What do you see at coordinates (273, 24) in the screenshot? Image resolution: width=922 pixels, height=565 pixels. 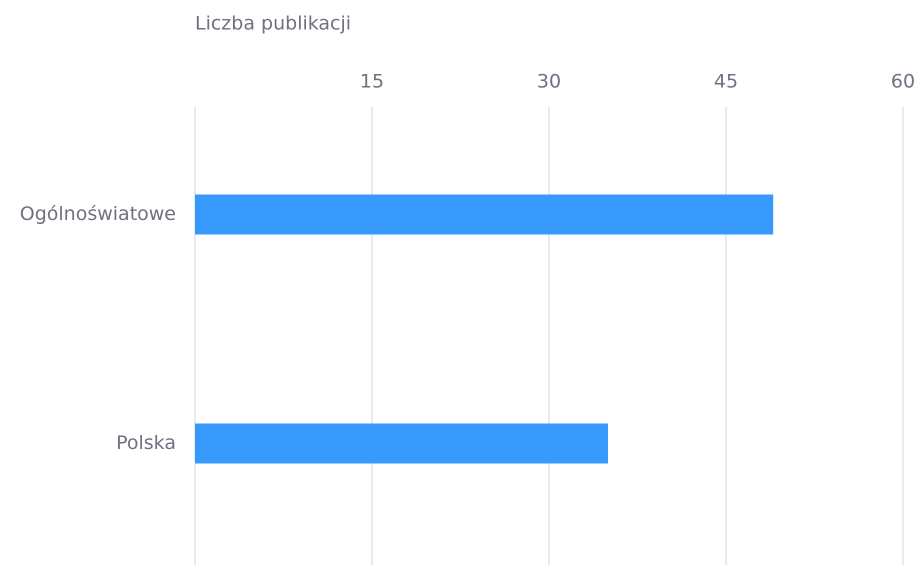 I see `axis-title: Liczba publikacji` at bounding box center [273, 24].